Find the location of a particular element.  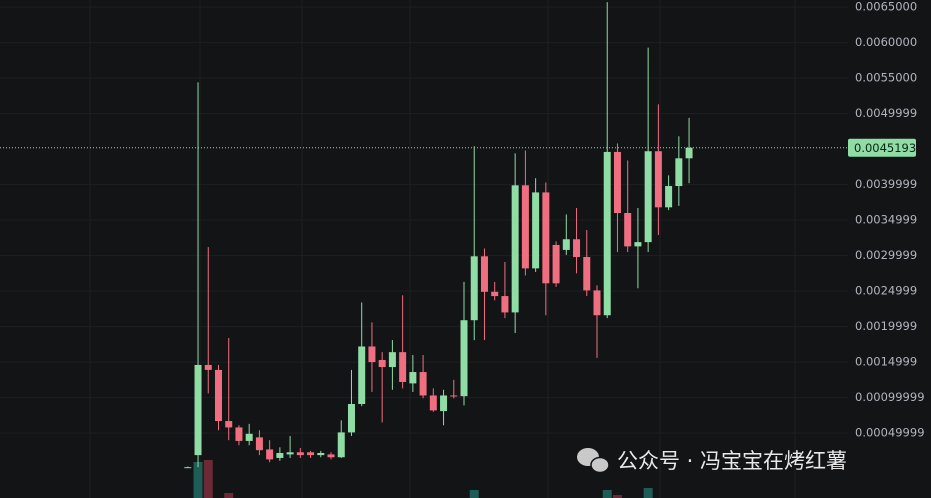

y-tick-label: 0.0060000 is located at coordinates (886, 42).